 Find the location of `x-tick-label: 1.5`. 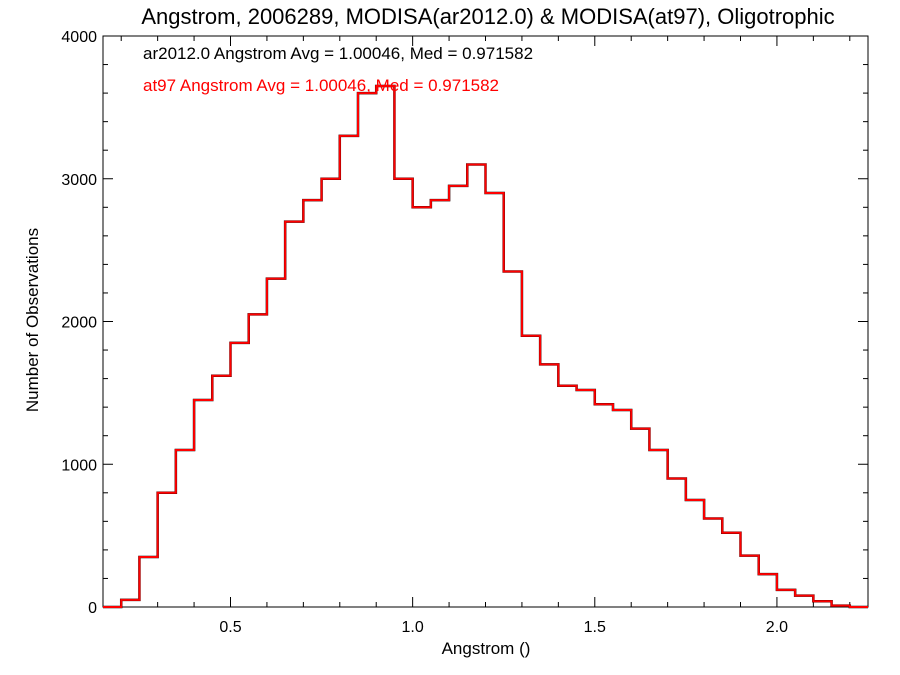

x-tick-label: 1.5 is located at coordinates (595, 627).